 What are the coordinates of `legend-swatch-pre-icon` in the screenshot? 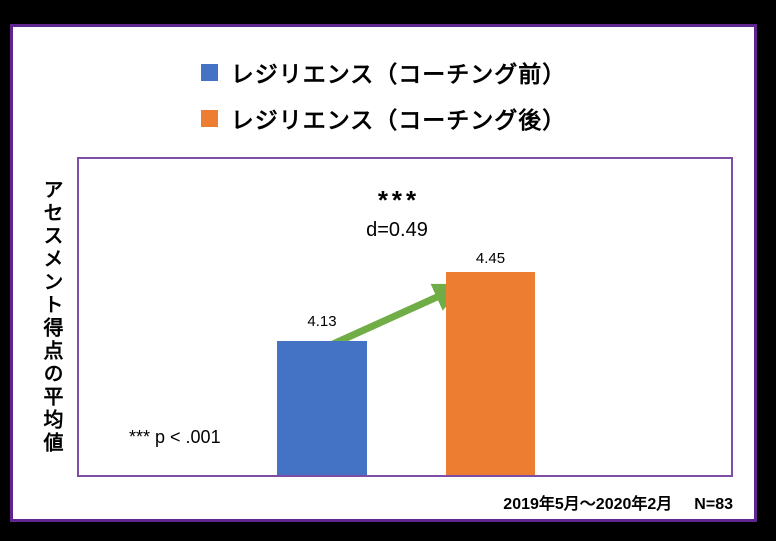 It's located at (209, 72).